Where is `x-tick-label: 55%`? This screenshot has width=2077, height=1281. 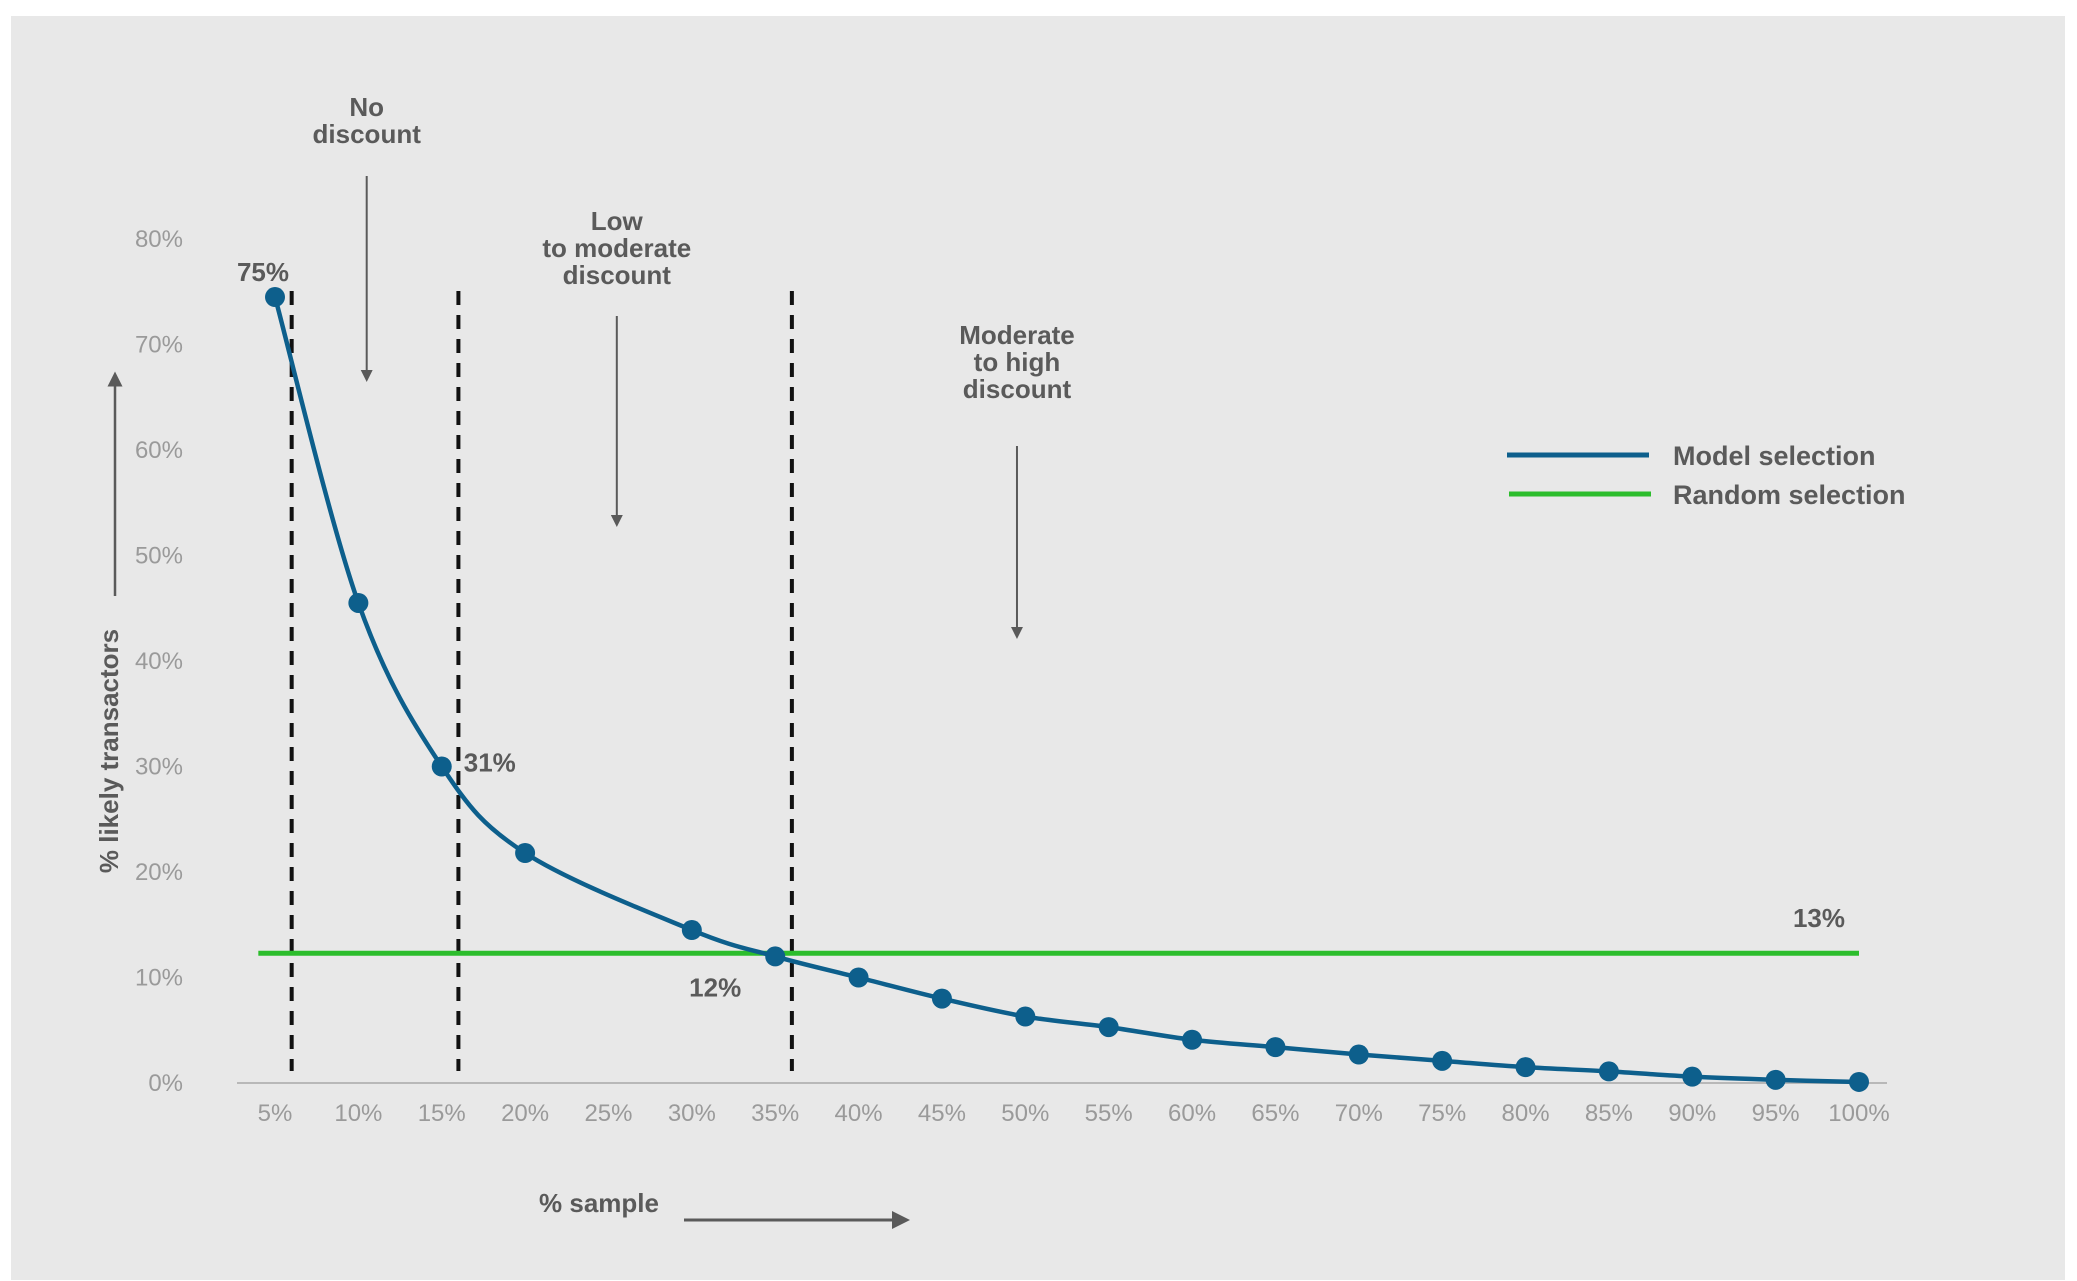 x-tick-label: 55% is located at coordinates (1109, 1113).